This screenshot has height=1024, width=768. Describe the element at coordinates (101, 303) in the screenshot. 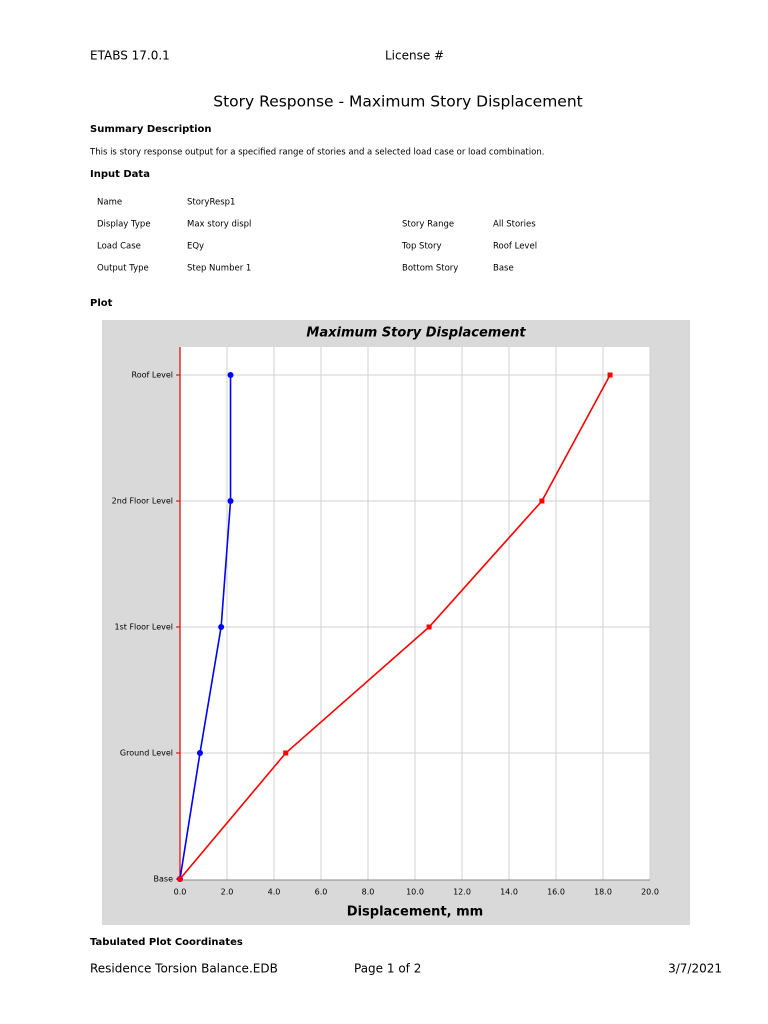

I see `section-heading: Plot` at that location.